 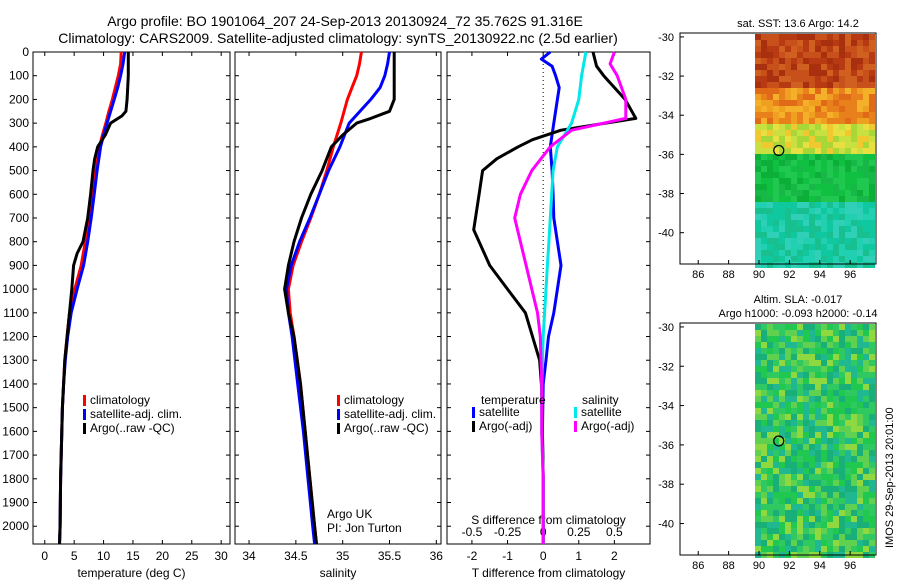 What do you see at coordinates (601, 412) in the screenshot?
I see `legend-label: satellite` at bounding box center [601, 412].